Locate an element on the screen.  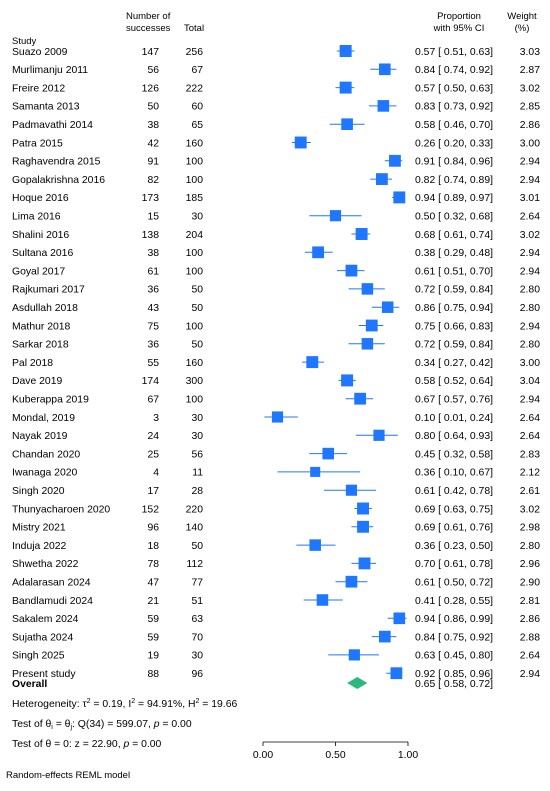
overall-label: Overall is located at coordinates (29, 684).